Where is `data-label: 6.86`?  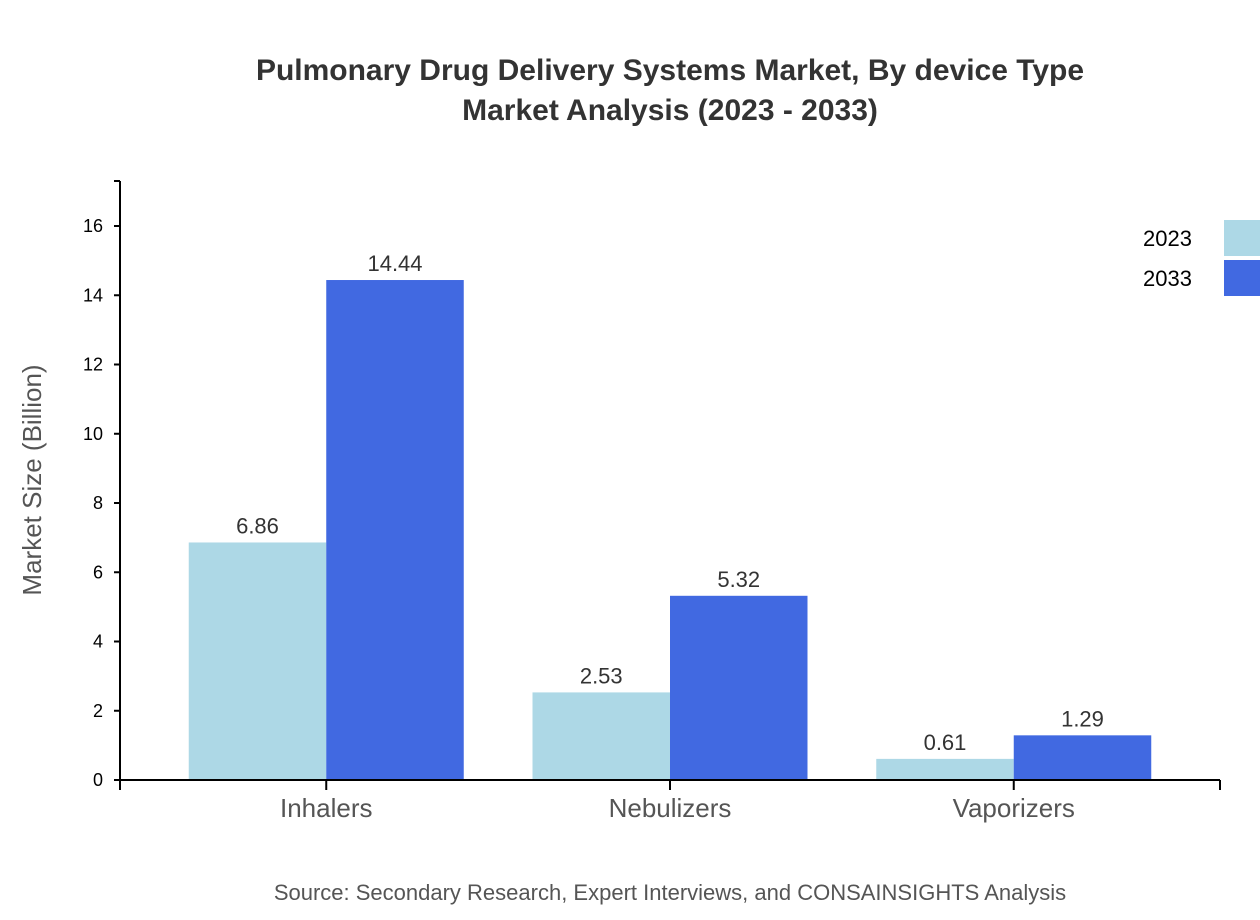 data-label: 6.86 is located at coordinates (257, 525).